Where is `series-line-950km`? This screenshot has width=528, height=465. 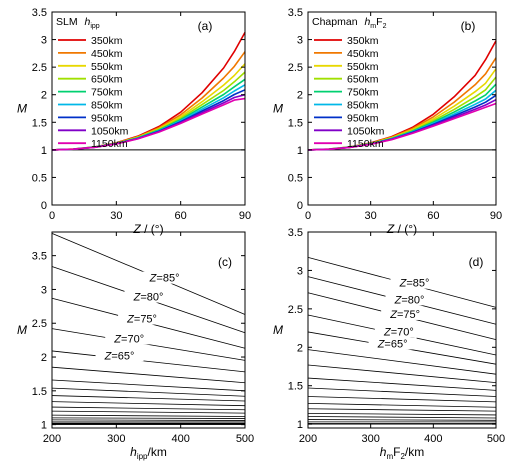 series-line-950km is located at coordinates (402, 122).